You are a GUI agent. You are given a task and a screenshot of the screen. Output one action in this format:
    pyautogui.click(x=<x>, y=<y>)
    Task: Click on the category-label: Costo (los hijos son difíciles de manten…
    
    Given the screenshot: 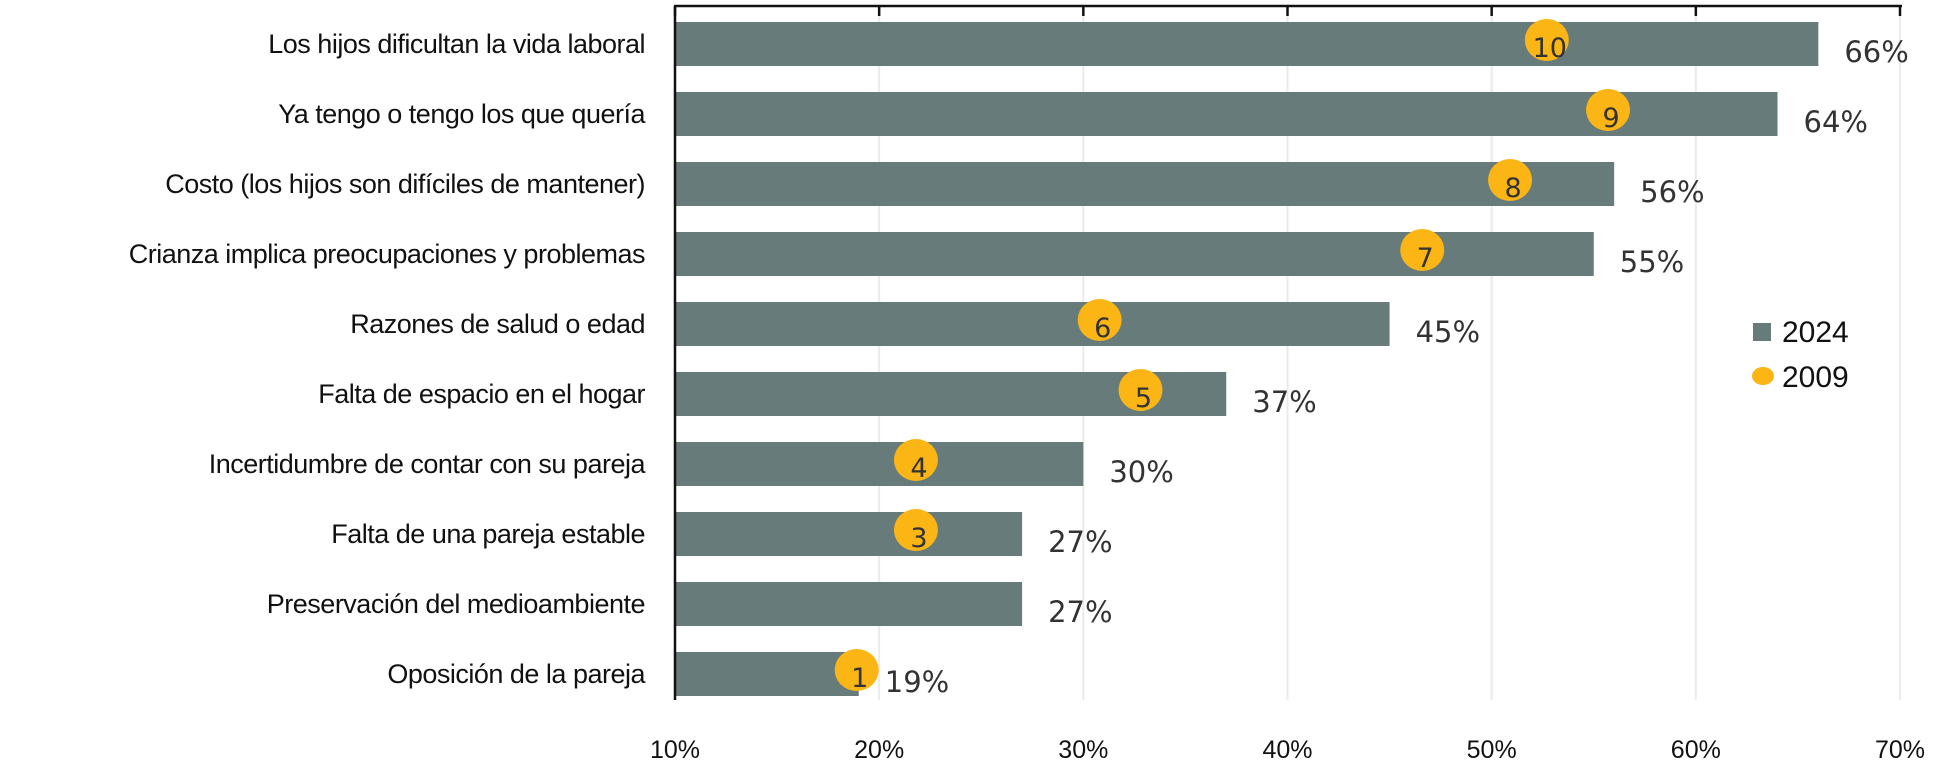 What is the action you would take?
    pyautogui.click(x=405, y=184)
    